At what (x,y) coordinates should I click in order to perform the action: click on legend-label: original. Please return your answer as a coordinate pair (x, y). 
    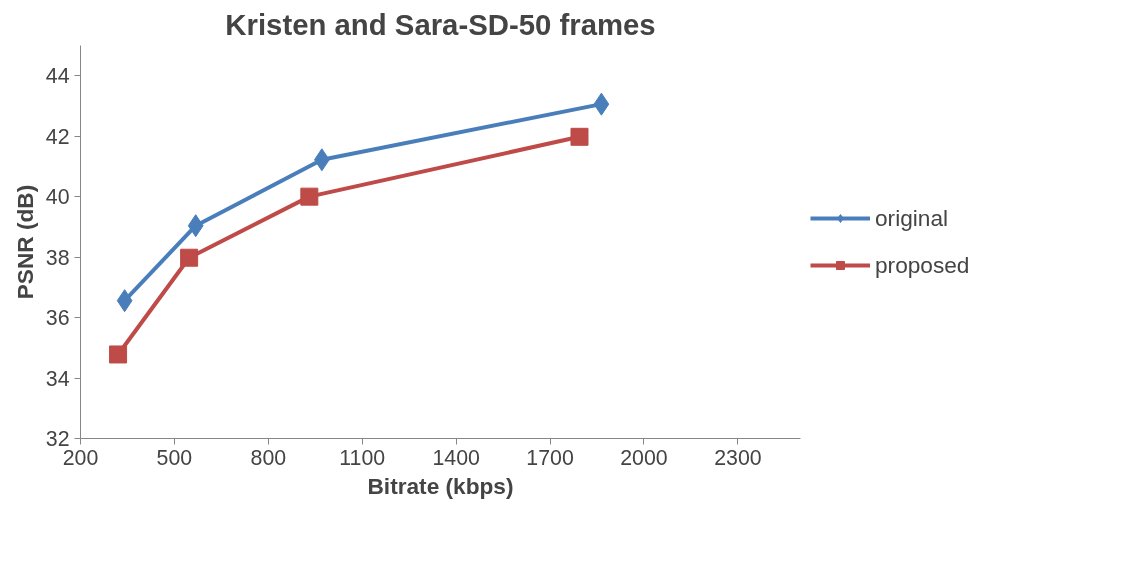
    Looking at the image, I should click on (912, 218).